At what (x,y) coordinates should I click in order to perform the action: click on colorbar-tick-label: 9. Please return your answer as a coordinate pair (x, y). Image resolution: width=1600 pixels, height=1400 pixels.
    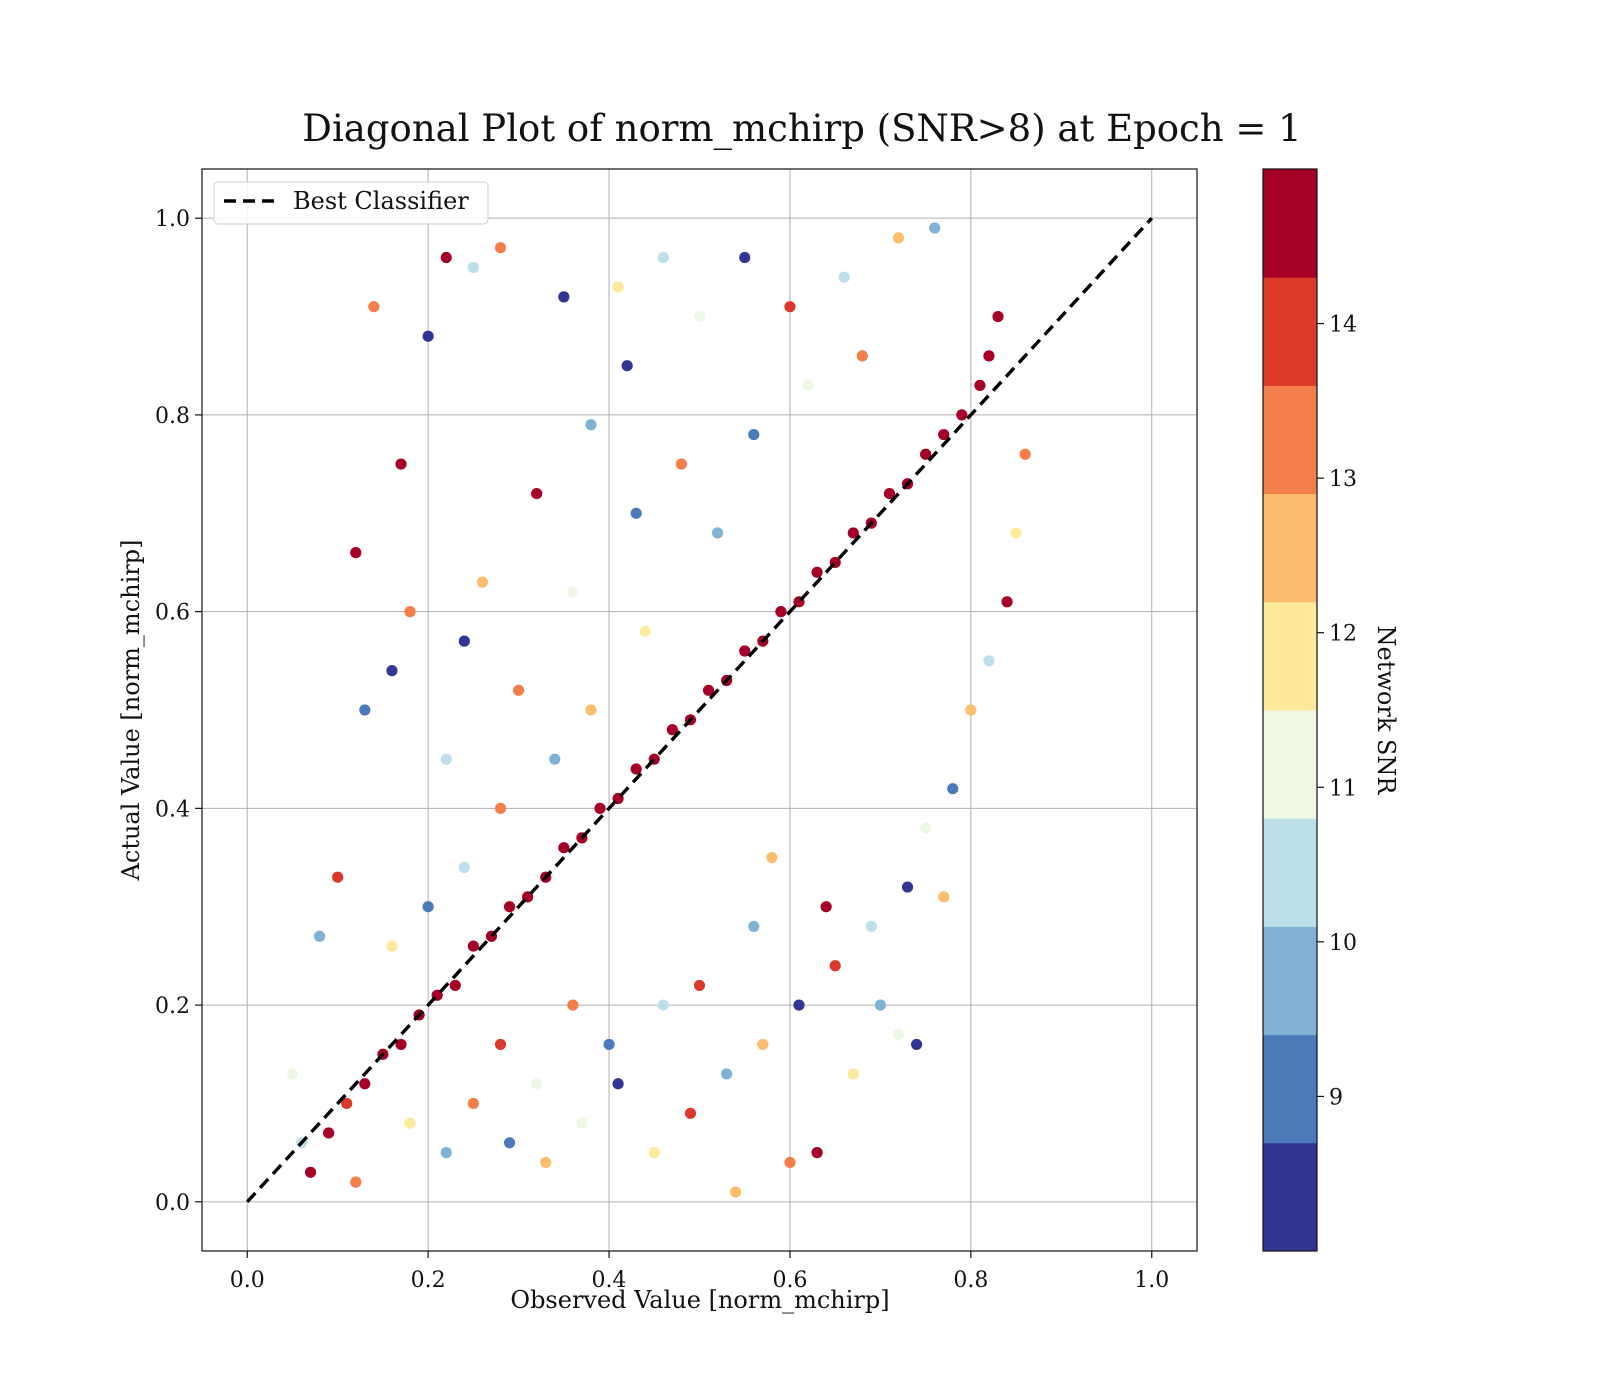
    Looking at the image, I should click on (1336, 1097).